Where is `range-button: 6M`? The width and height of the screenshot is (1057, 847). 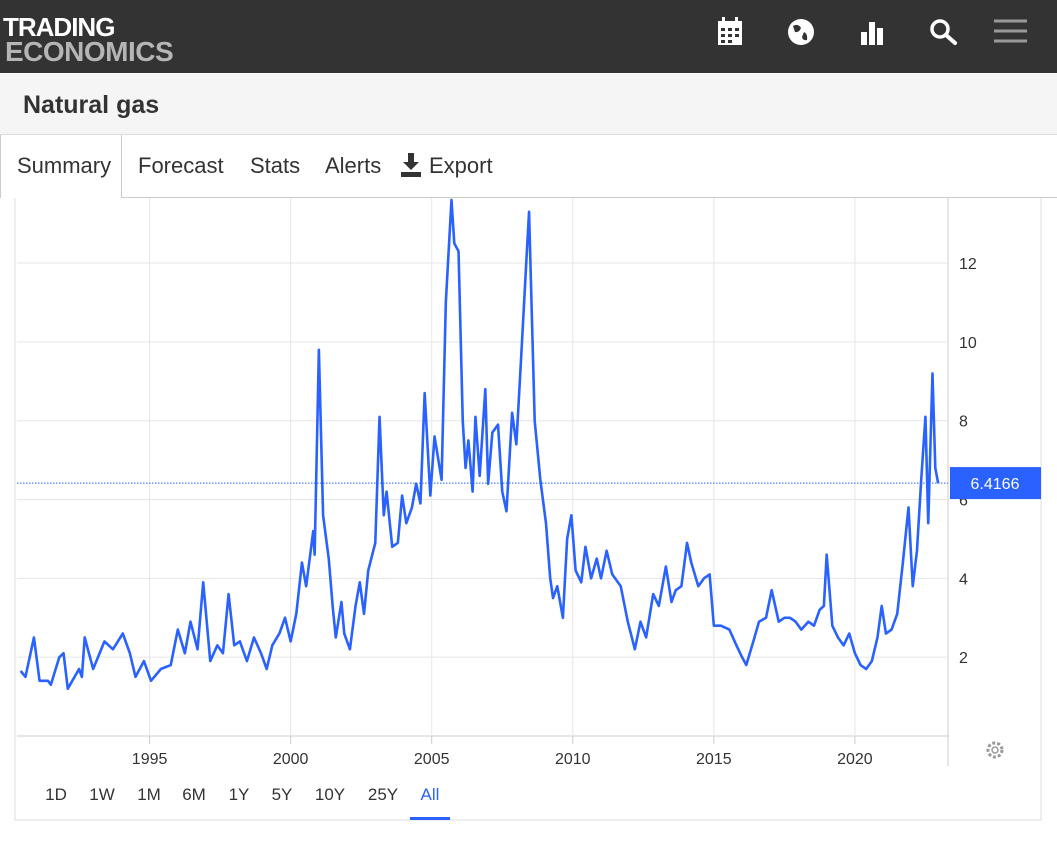
range-button: 6M is located at coordinates (194, 794).